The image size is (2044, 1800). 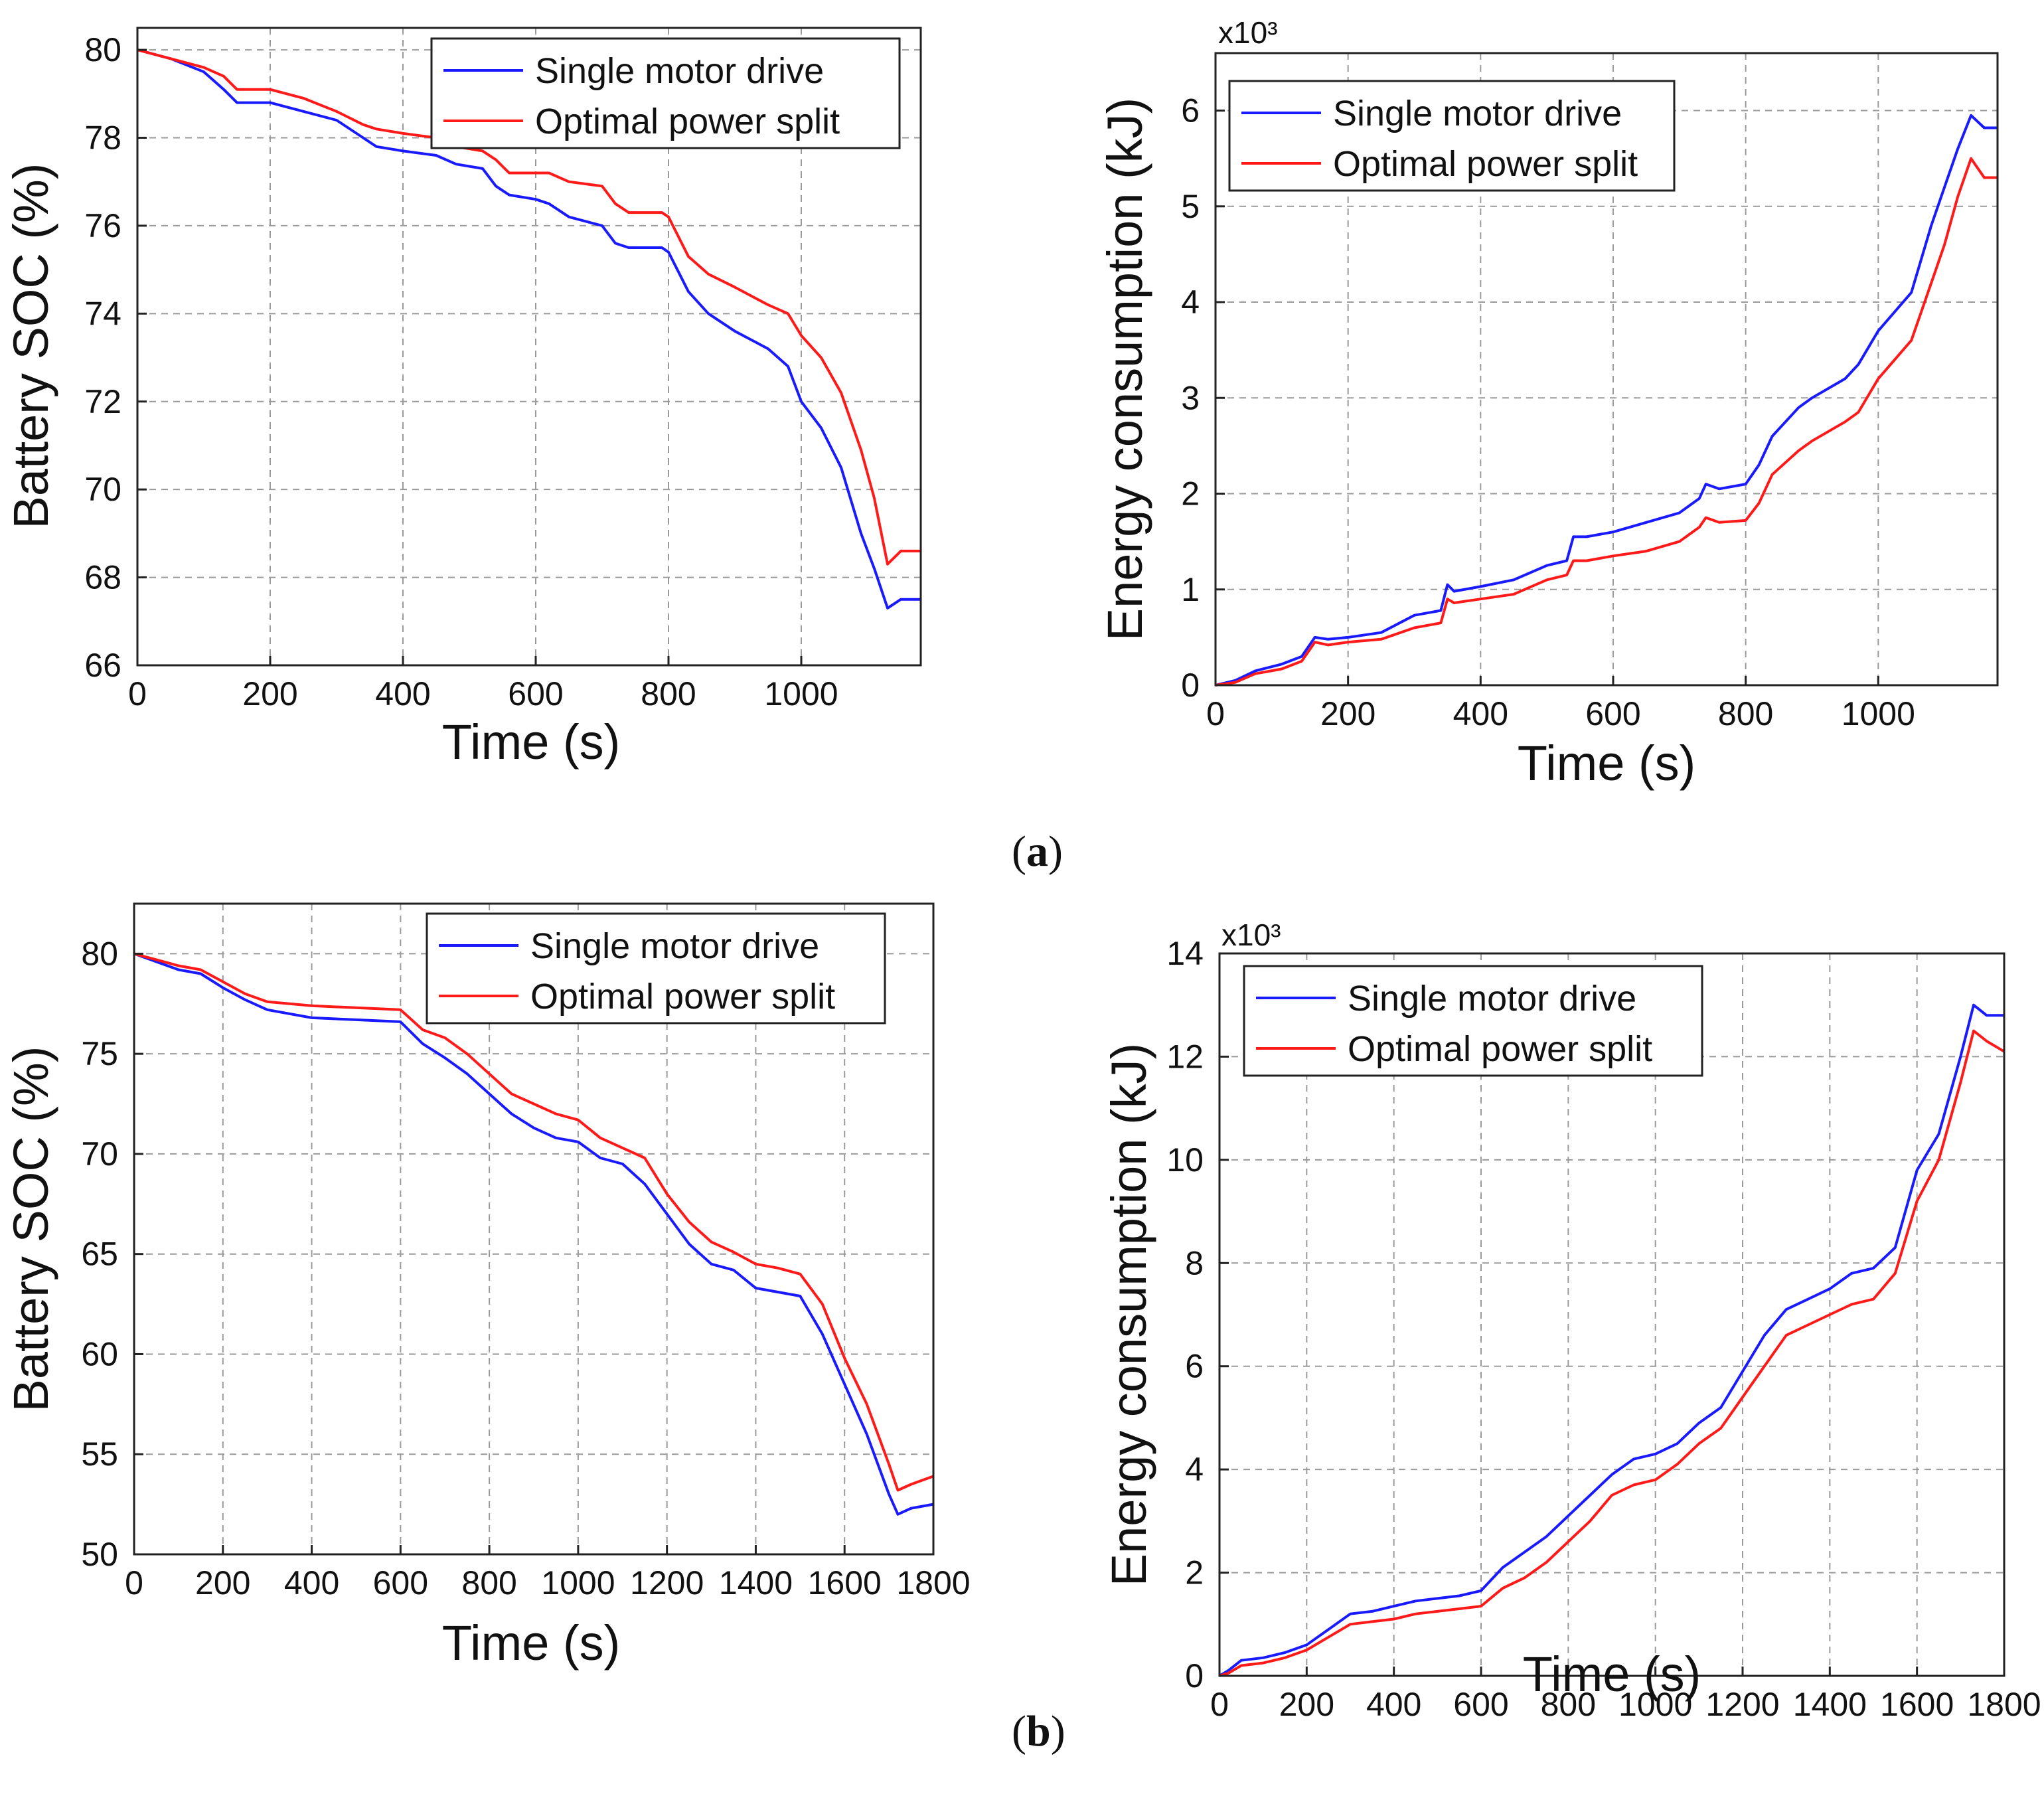 I want to click on y-tick-label: 65, so click(x=99, y=1255).